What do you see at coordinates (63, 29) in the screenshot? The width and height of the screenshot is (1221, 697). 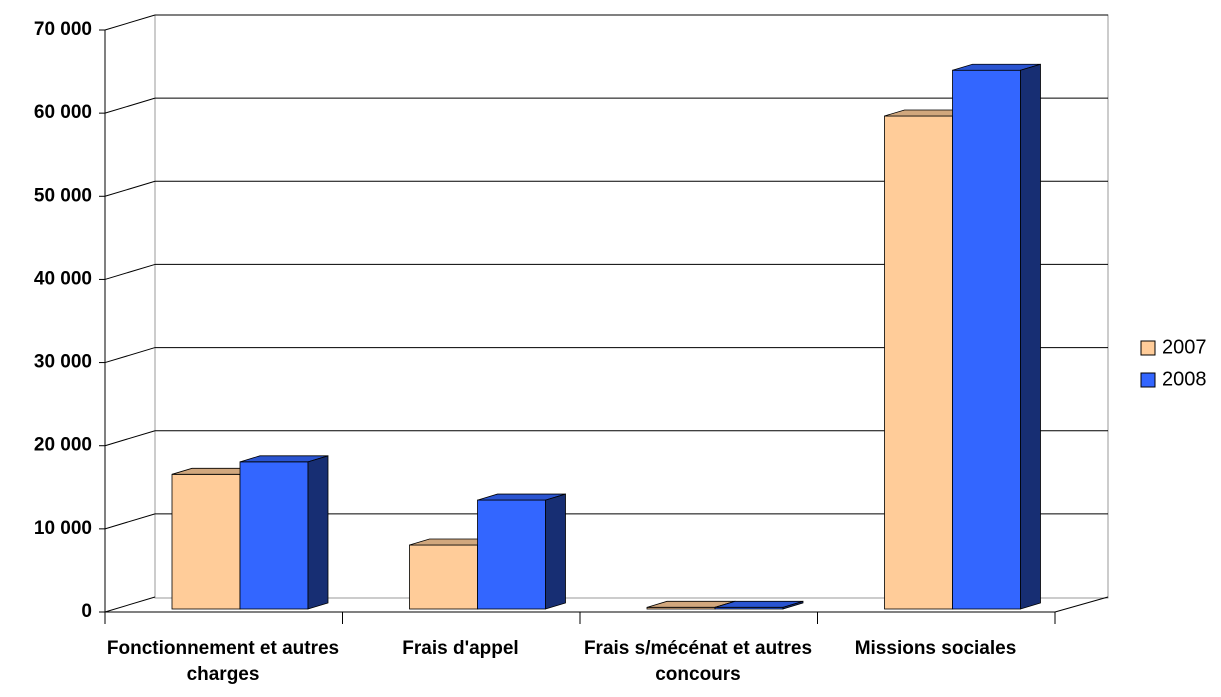 I see `y-tick-label: 70 000` at bounding box center [63, 29].